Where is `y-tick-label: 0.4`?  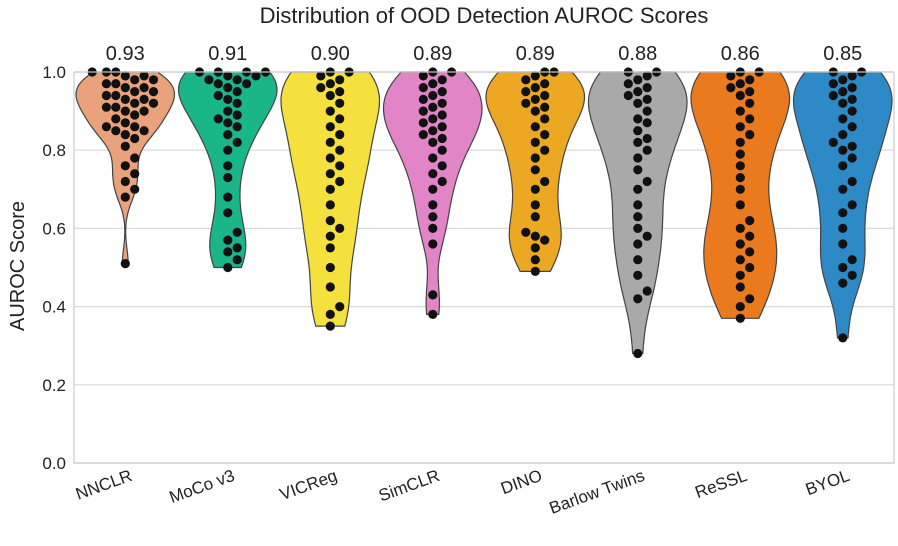 y-tick-label: 0.4 is located at coordinates (54, 307).